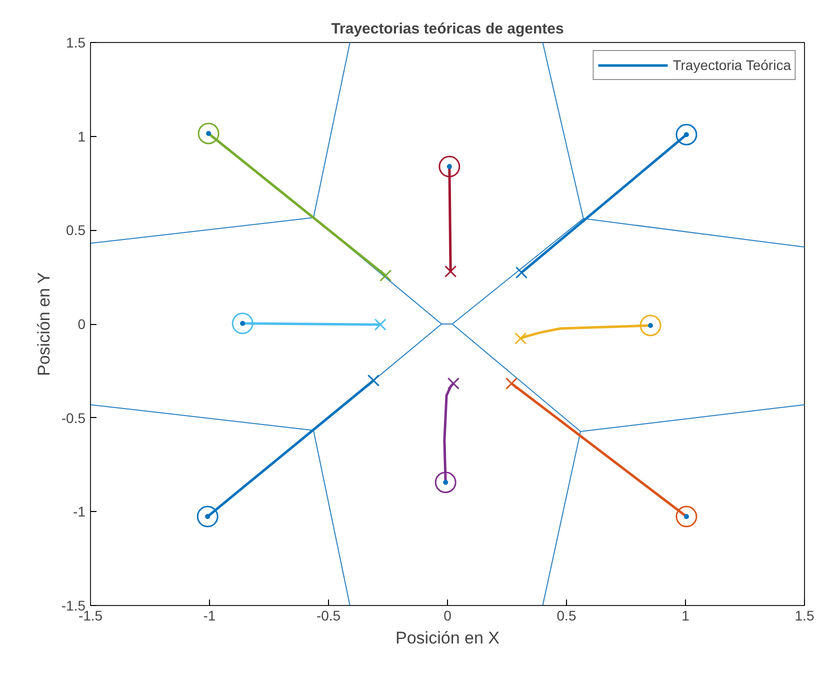 The height and width of the screenshot is (679, 826). Describe the element at coordinates (82, 324) in the screenshot. I see `y-tick-label: 0` at that location.